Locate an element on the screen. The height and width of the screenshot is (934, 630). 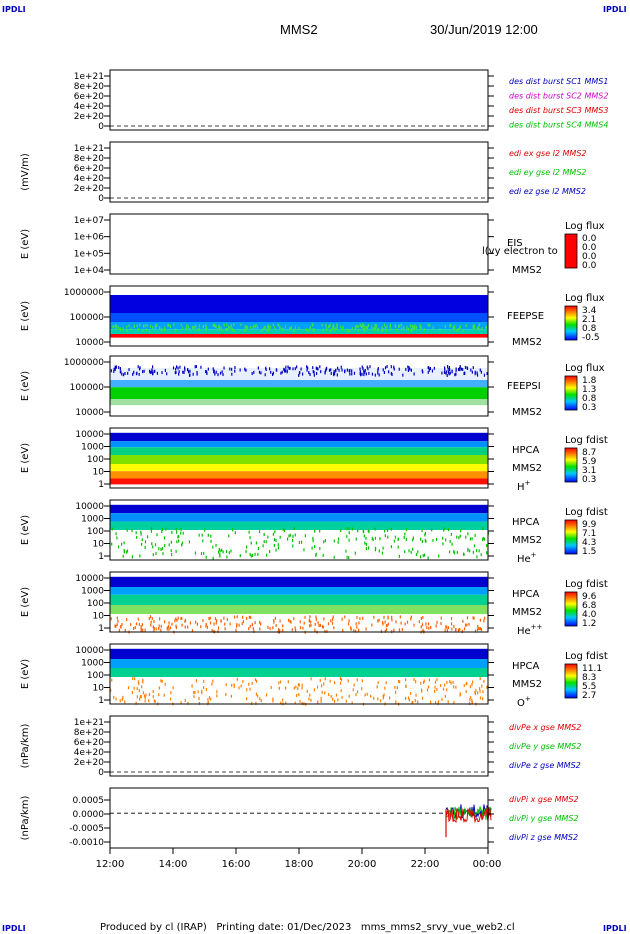
charge-superscript: + is located at coordinates (528, 699).